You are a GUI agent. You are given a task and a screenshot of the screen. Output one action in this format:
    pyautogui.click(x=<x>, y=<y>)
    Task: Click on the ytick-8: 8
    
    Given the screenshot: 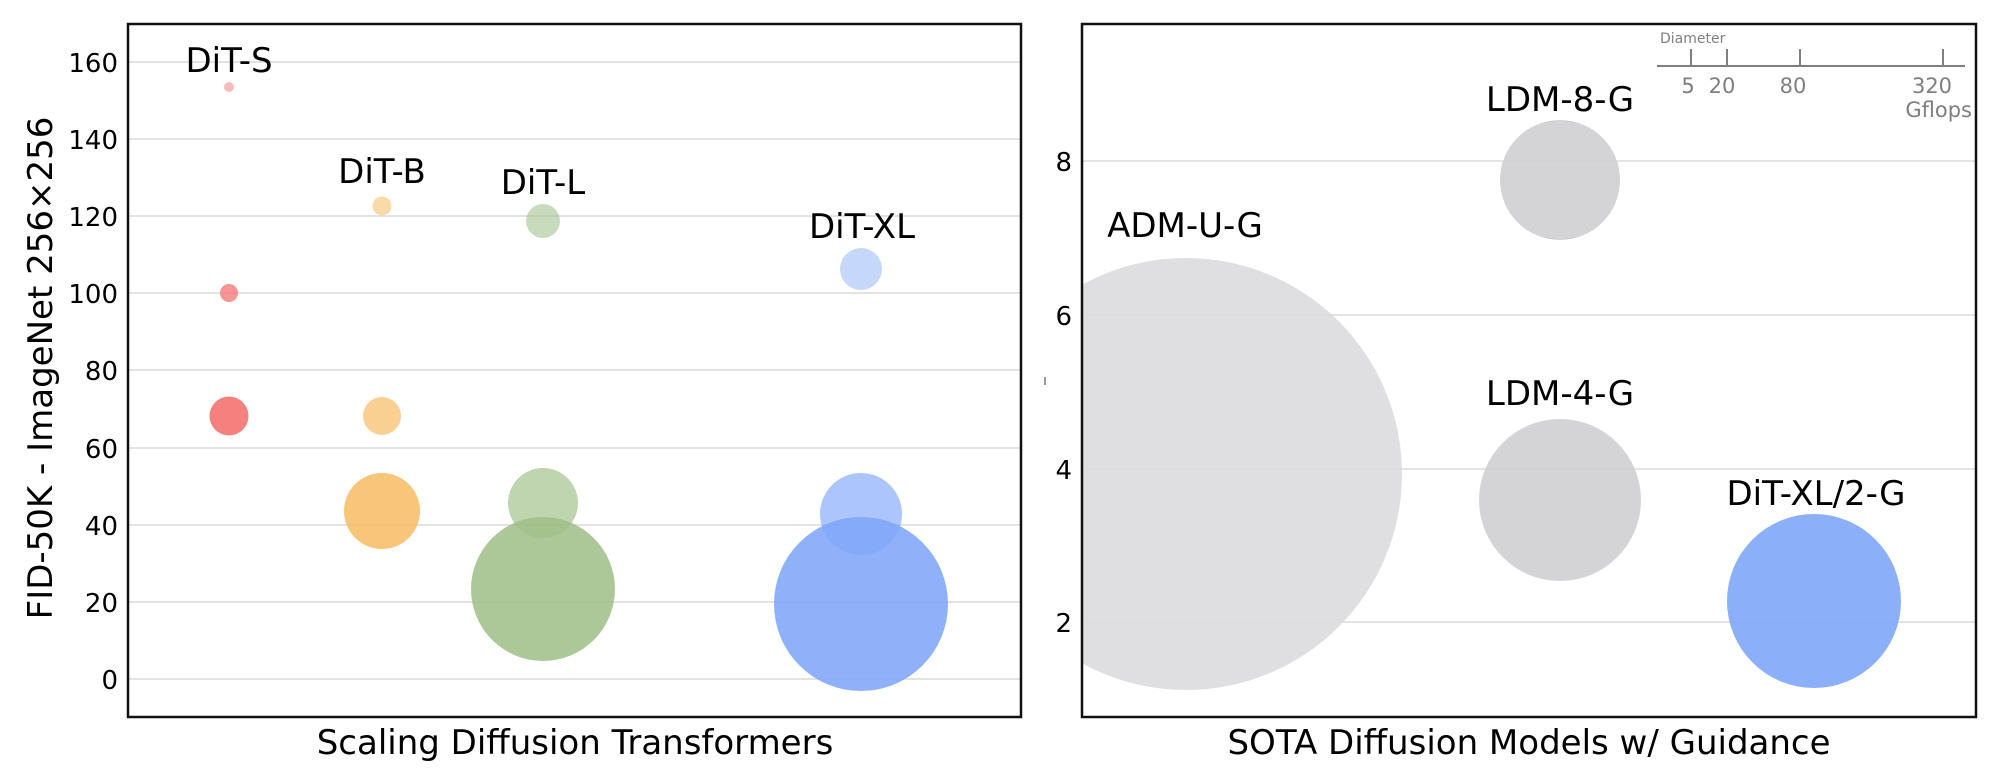 What is the action you would take?
    pyautogui.click(x=1063, y=163)
    